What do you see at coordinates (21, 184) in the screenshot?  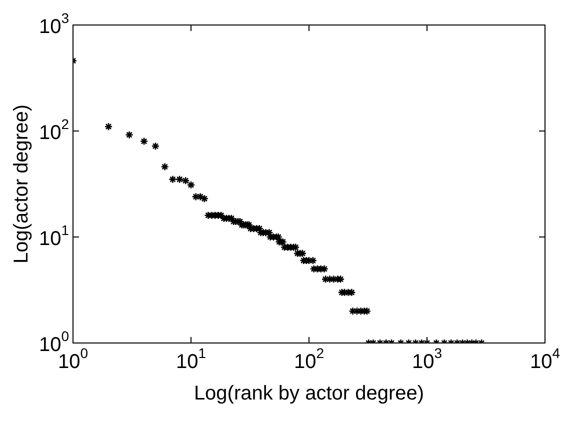 I see `y-axis-title: Log(actor degree)` at bounding box center [21, 184].